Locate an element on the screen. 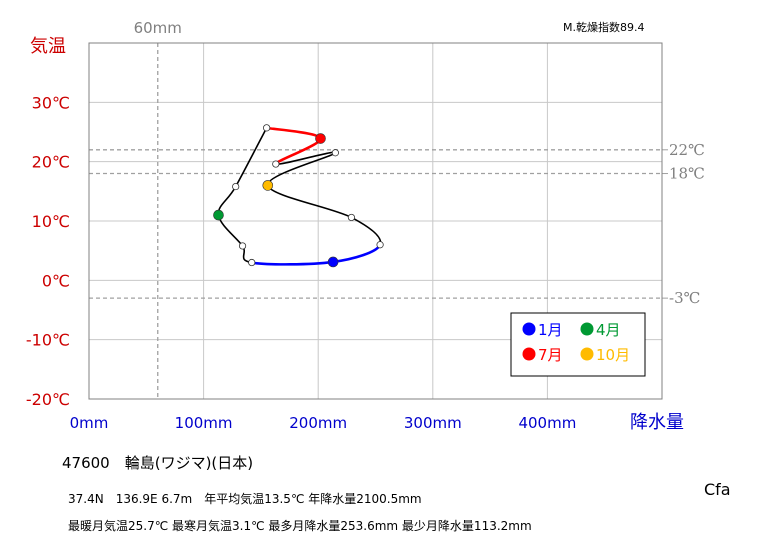 This screenshot has width=763, height=545. koppen-classification: Cfa is located at coordinates (717, 489).